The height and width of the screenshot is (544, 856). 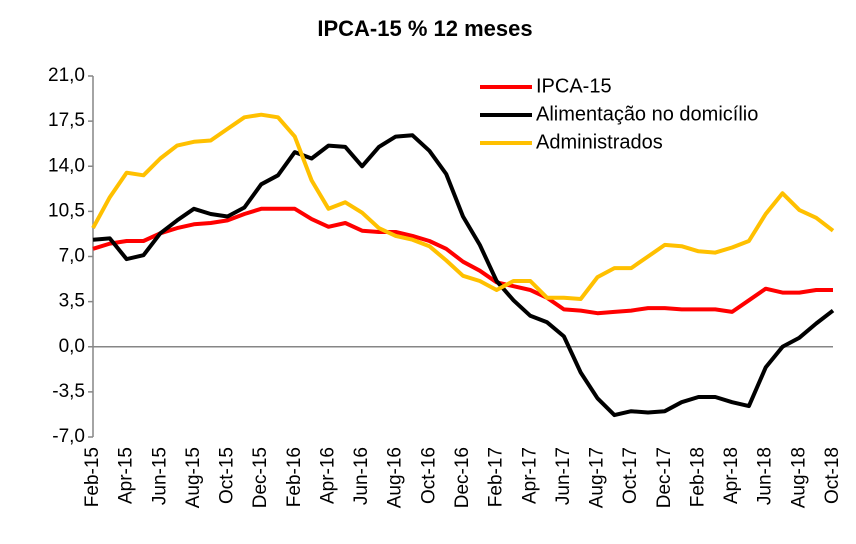 What do you see at coordinates (66, 210) in the screenshot?
I see `y-tick-label: 10,5` at bounding box center [66, 210].